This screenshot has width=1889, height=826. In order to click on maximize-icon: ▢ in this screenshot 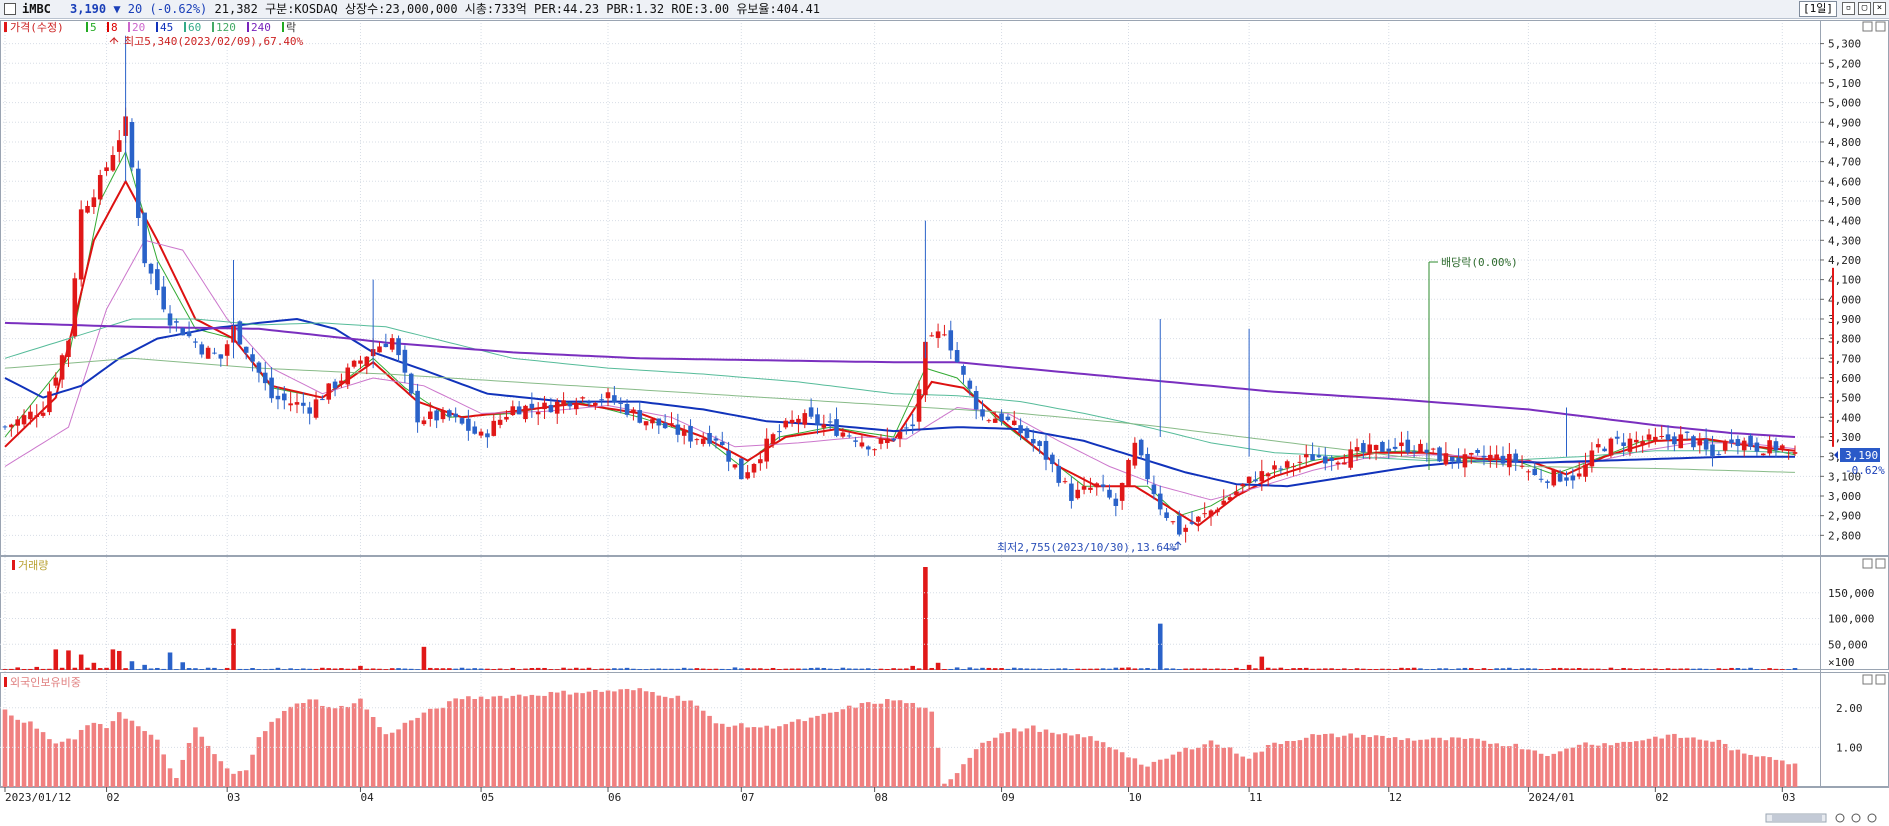, I will do `click(1864, 8)`.